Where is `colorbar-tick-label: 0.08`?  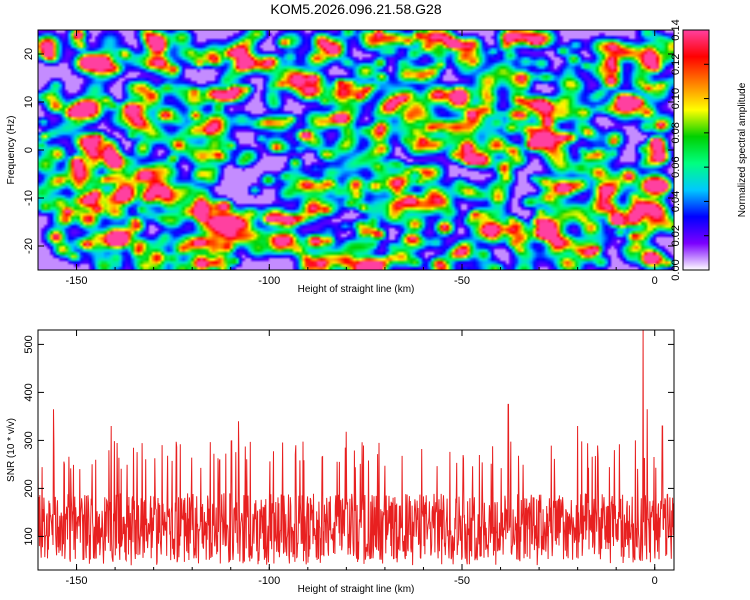
colorbar-tick-label: 0.08 is located at coordinates (676, 132).